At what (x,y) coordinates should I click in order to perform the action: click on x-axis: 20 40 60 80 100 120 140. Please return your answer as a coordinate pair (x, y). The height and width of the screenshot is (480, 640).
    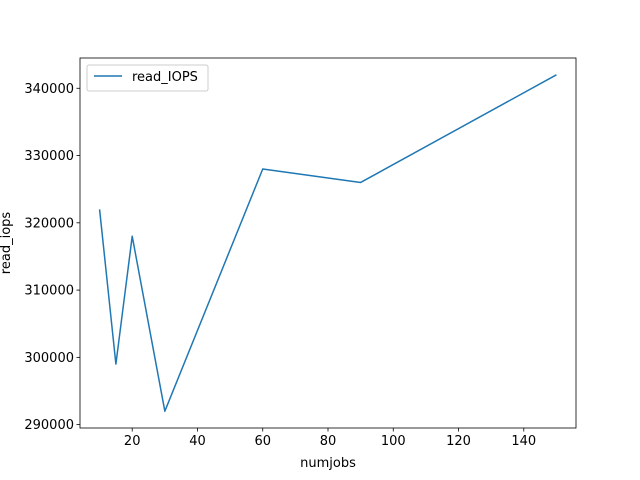
    Looking at the image, I should click on (330, 438).